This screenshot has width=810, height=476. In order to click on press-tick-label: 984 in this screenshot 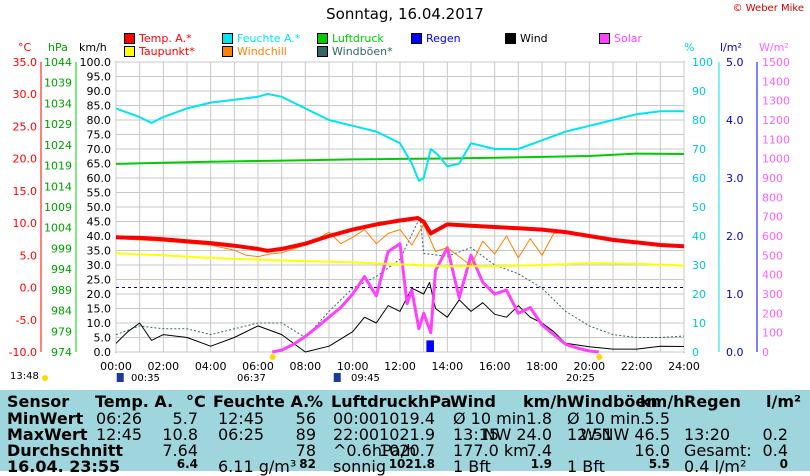, I will do `click(61, 311)`.